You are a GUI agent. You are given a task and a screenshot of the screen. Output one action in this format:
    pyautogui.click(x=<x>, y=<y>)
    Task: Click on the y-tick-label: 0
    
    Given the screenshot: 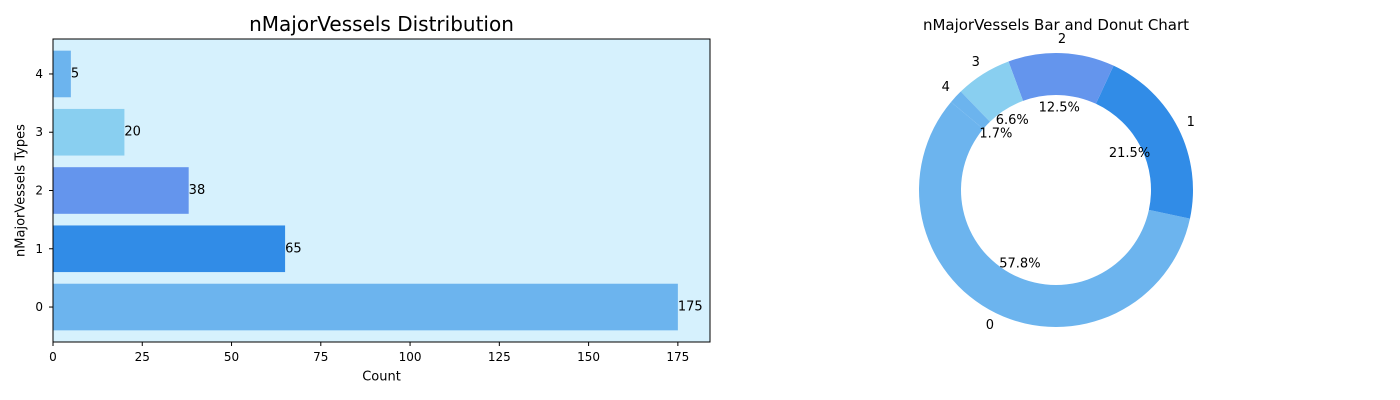 What is the action you would take?
    pyautogui.click(x=39, y=307)
    